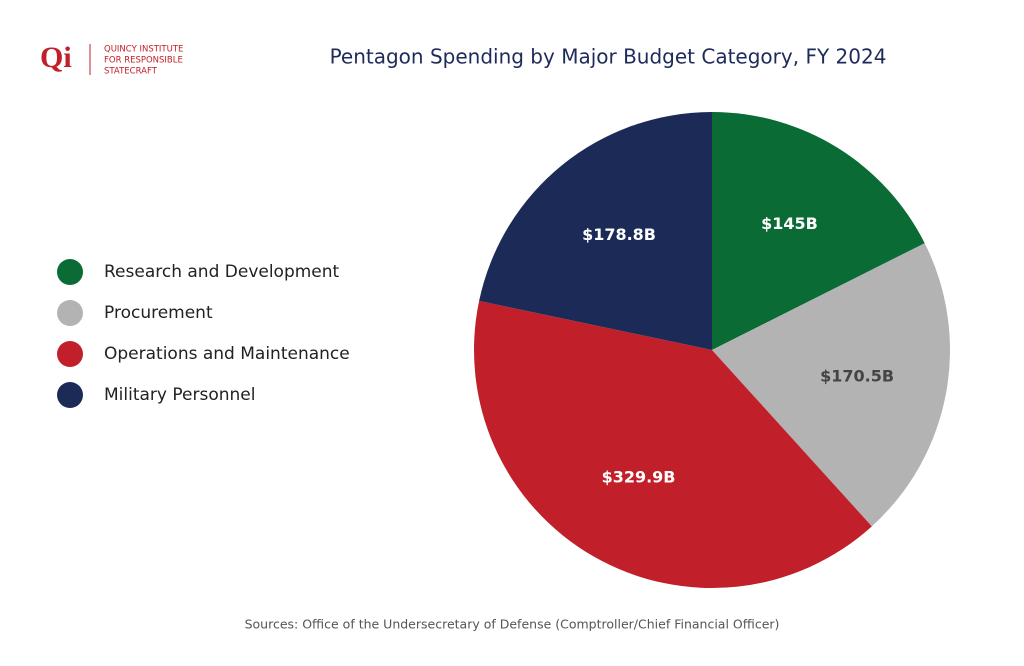 Image resolution: width=1024 pixels, height=666 pixels. Describe the element at coordinates (227, 354) in the screenshot. I see `legend-label: Operations and Maintenance` at that location.